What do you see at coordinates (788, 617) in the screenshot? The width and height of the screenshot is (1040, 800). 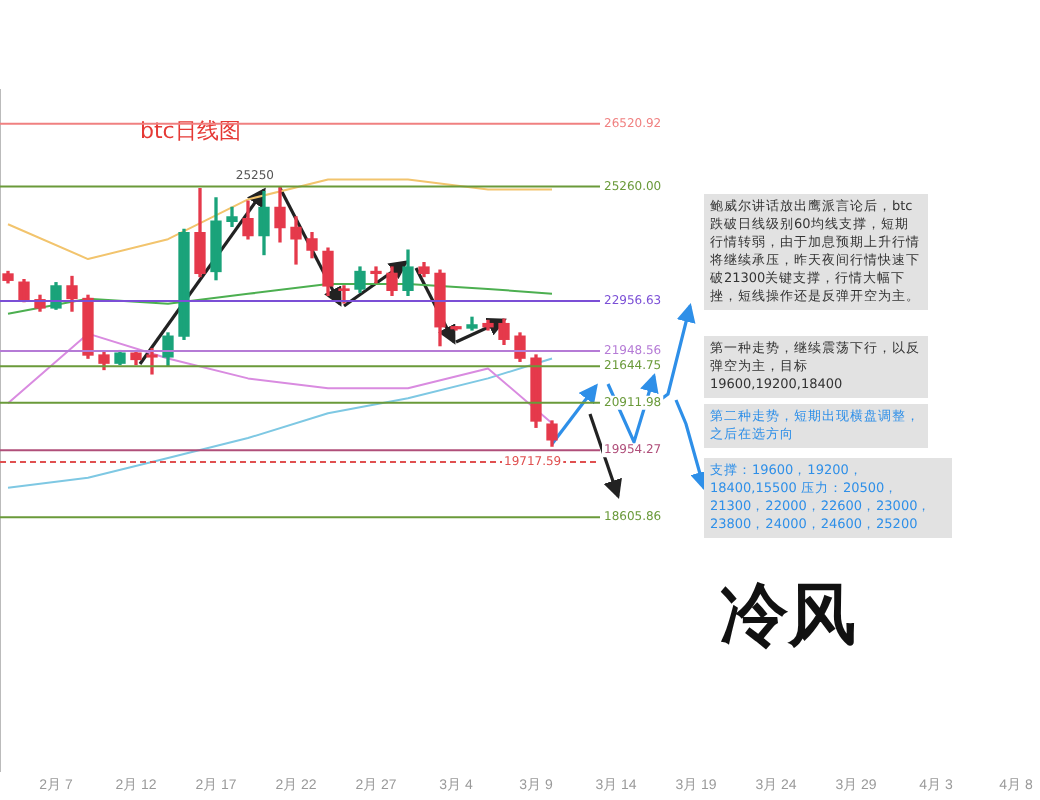 I see `annotation: 冷风` at bounding box center [788, 617].